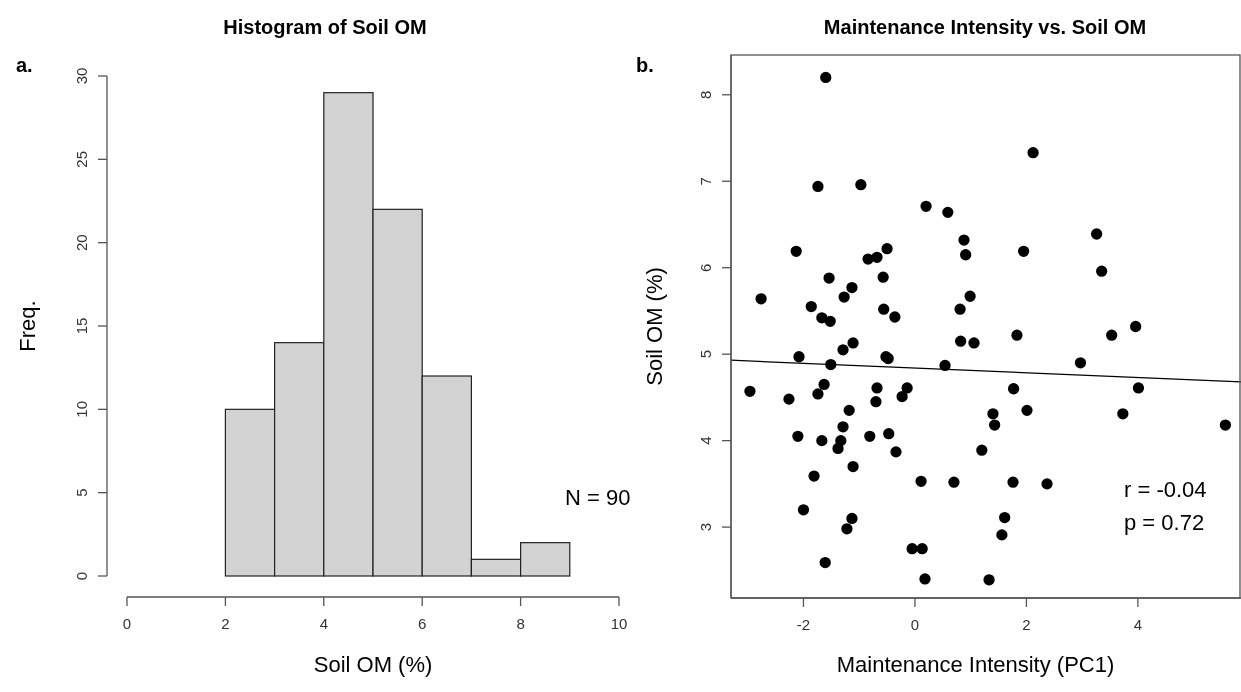  I want to click on y-tick-label: 4, so click(705, 440).